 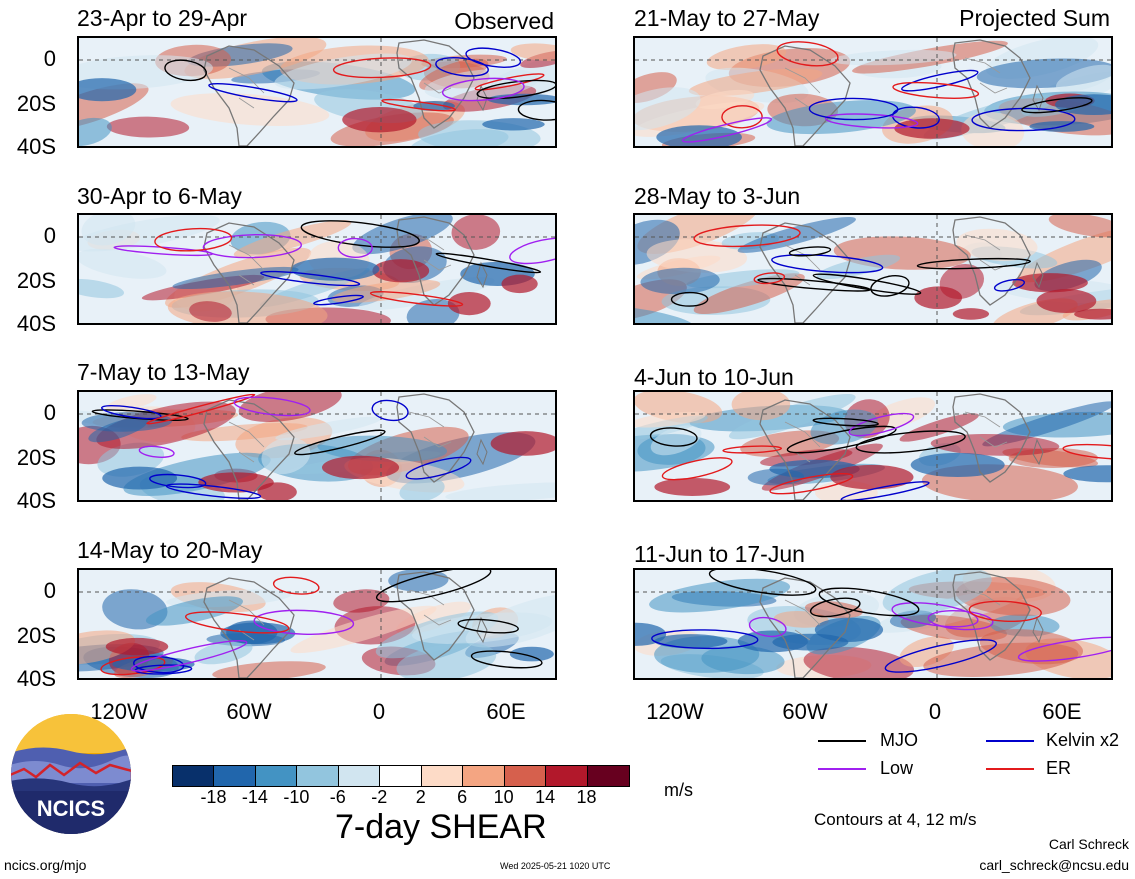 I want to click on colorbar, so click(x=401, y=776).